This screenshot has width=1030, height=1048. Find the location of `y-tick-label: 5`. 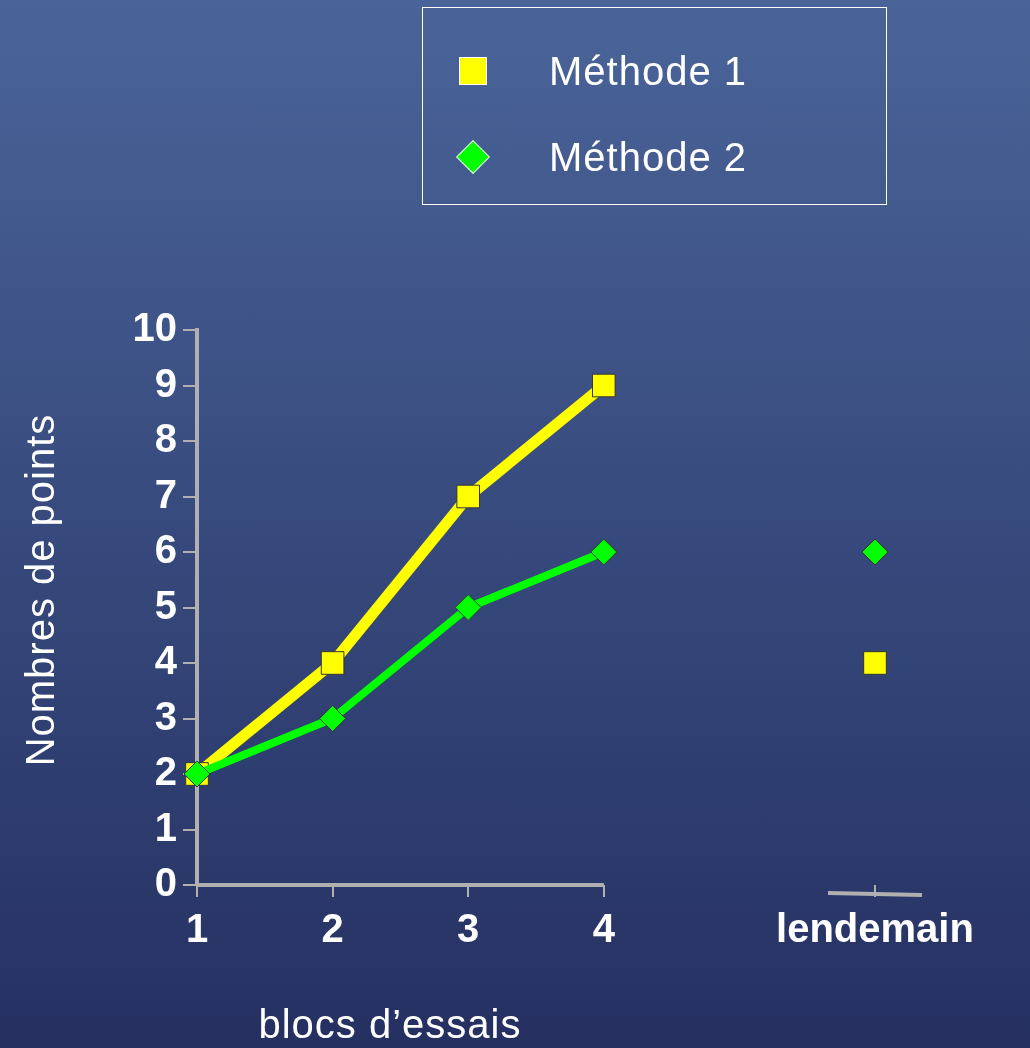

y-tick-label: 5 is located at coordinates (165, 604).